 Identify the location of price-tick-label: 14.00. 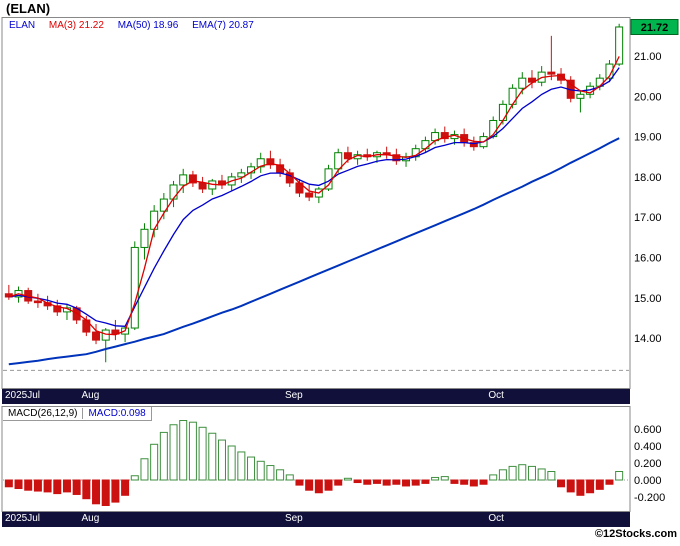
(648, 339).